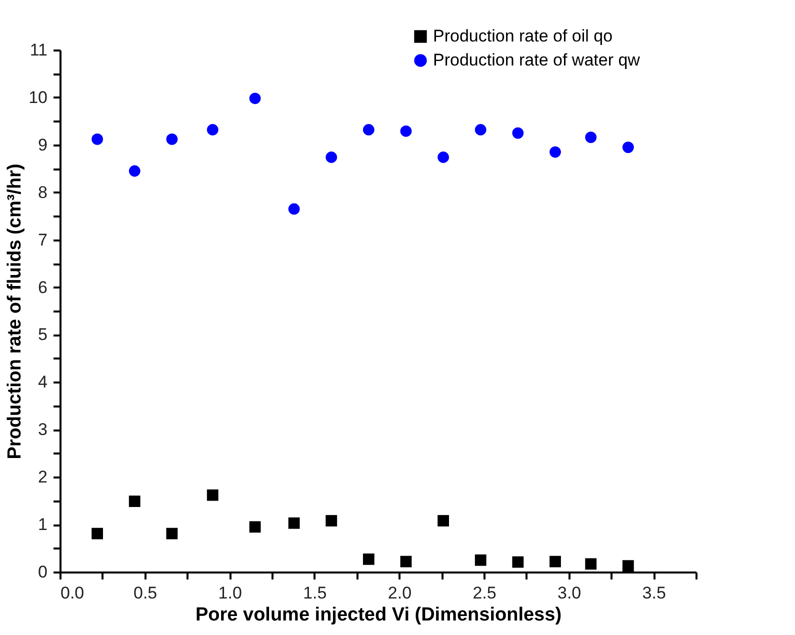  I want to click on y-tick-label: 7, so click(43, 240).